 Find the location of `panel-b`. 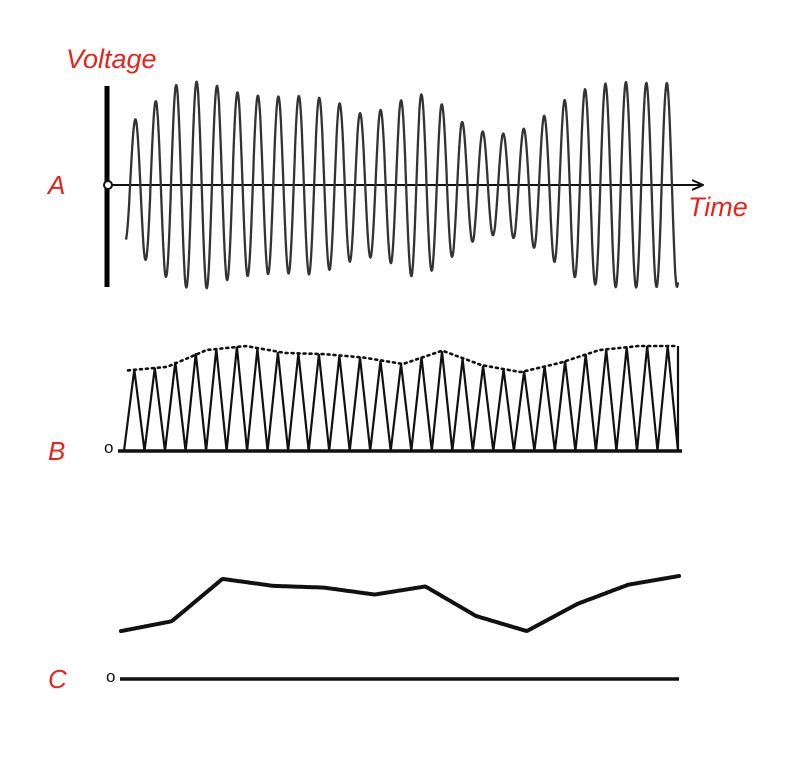

panel-b is located at coordinates (400, 398).